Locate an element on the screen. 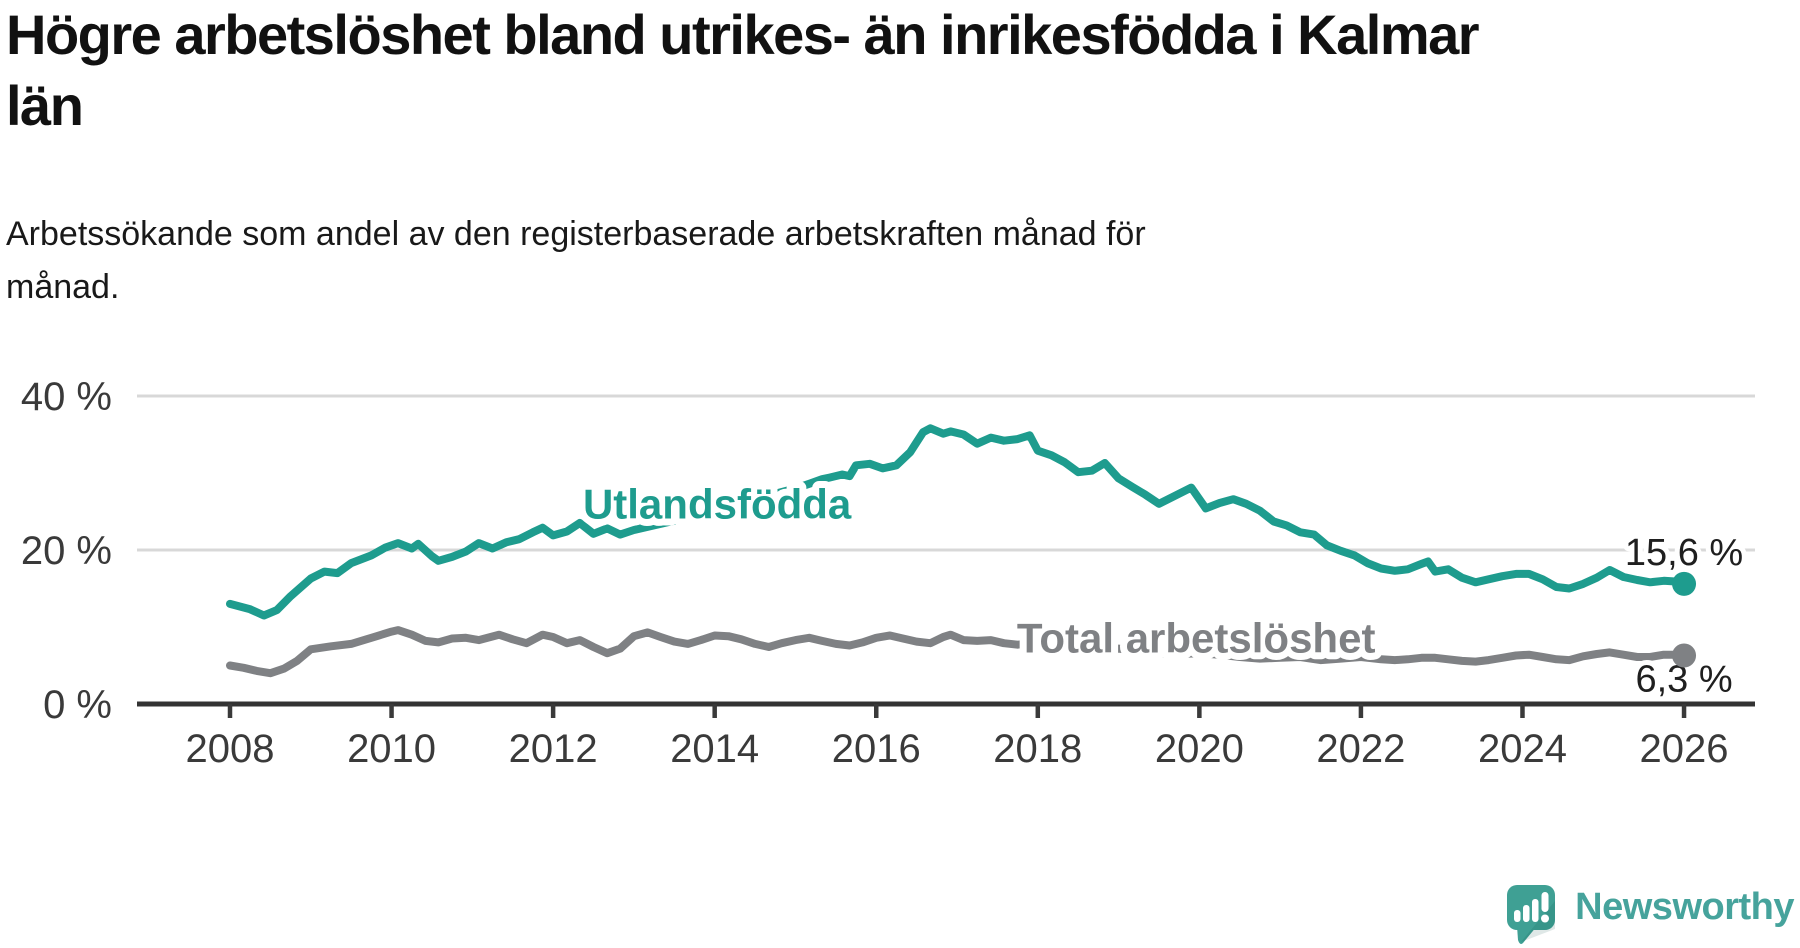 The width and height of the screenshot is (1800, 948). x-axis-tick-label: 2020 is located at coordinates (1199, 749).